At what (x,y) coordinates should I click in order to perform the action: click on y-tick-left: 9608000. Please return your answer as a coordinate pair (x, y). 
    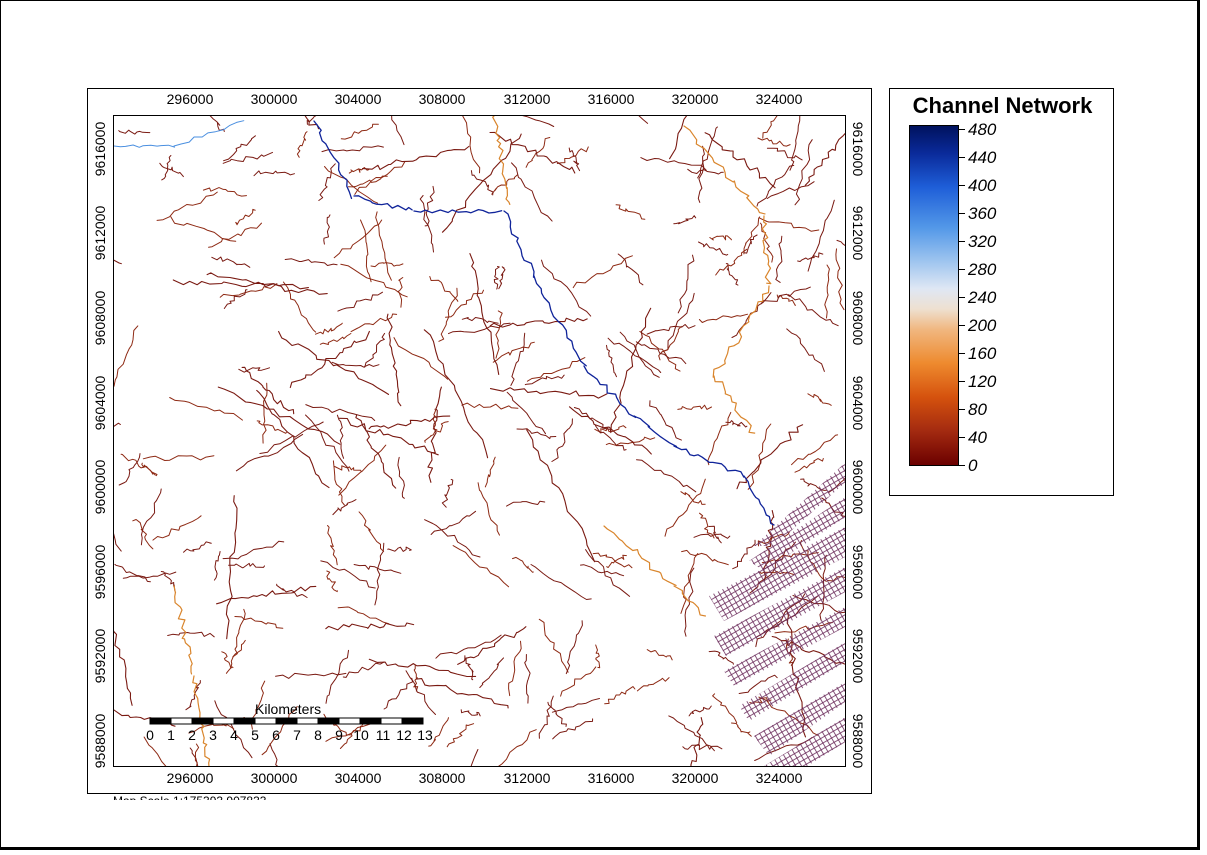
    Looking at the image, I should click on (100, 318).